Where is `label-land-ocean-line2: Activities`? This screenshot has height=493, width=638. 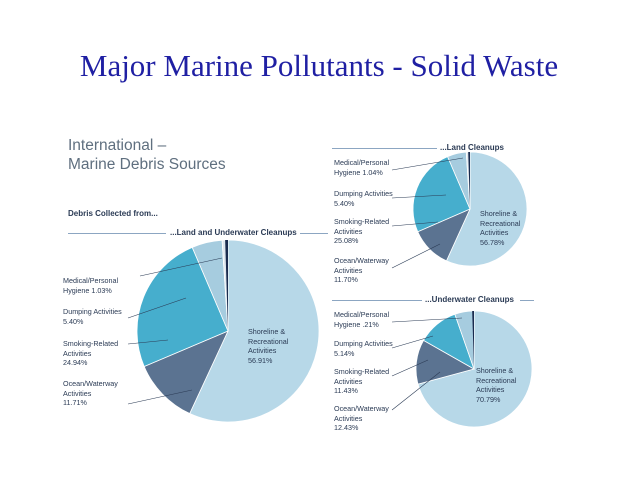
label-land-ocean-line2: Activities is located at coordinates (348, 270).